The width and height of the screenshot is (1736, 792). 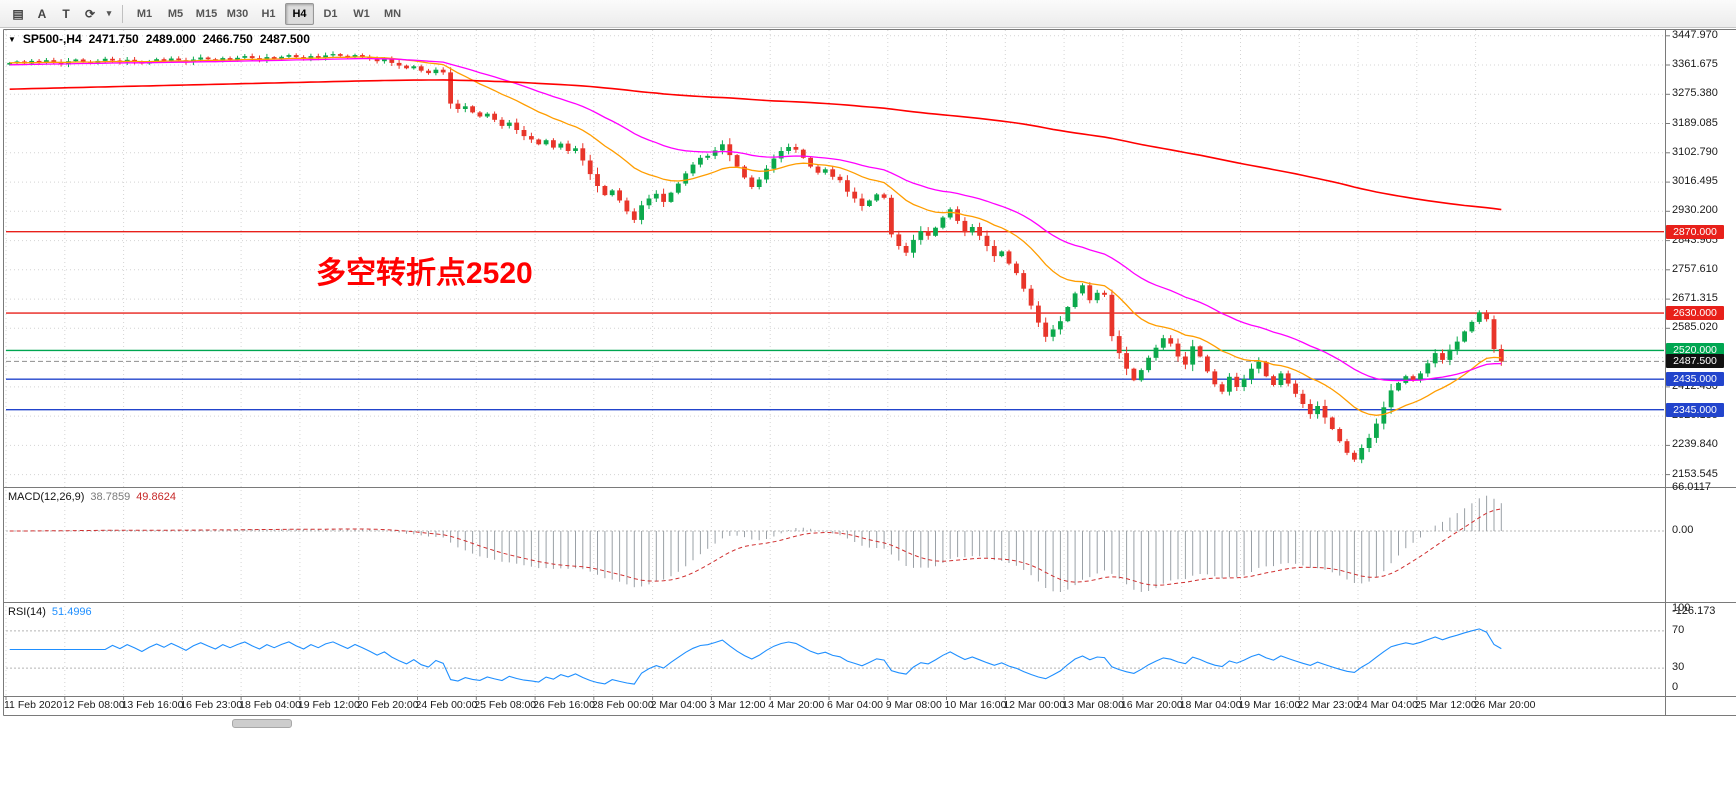 I want to click on time-axis-label: 25 Mar 12:00, so click(x=1445, y=705).